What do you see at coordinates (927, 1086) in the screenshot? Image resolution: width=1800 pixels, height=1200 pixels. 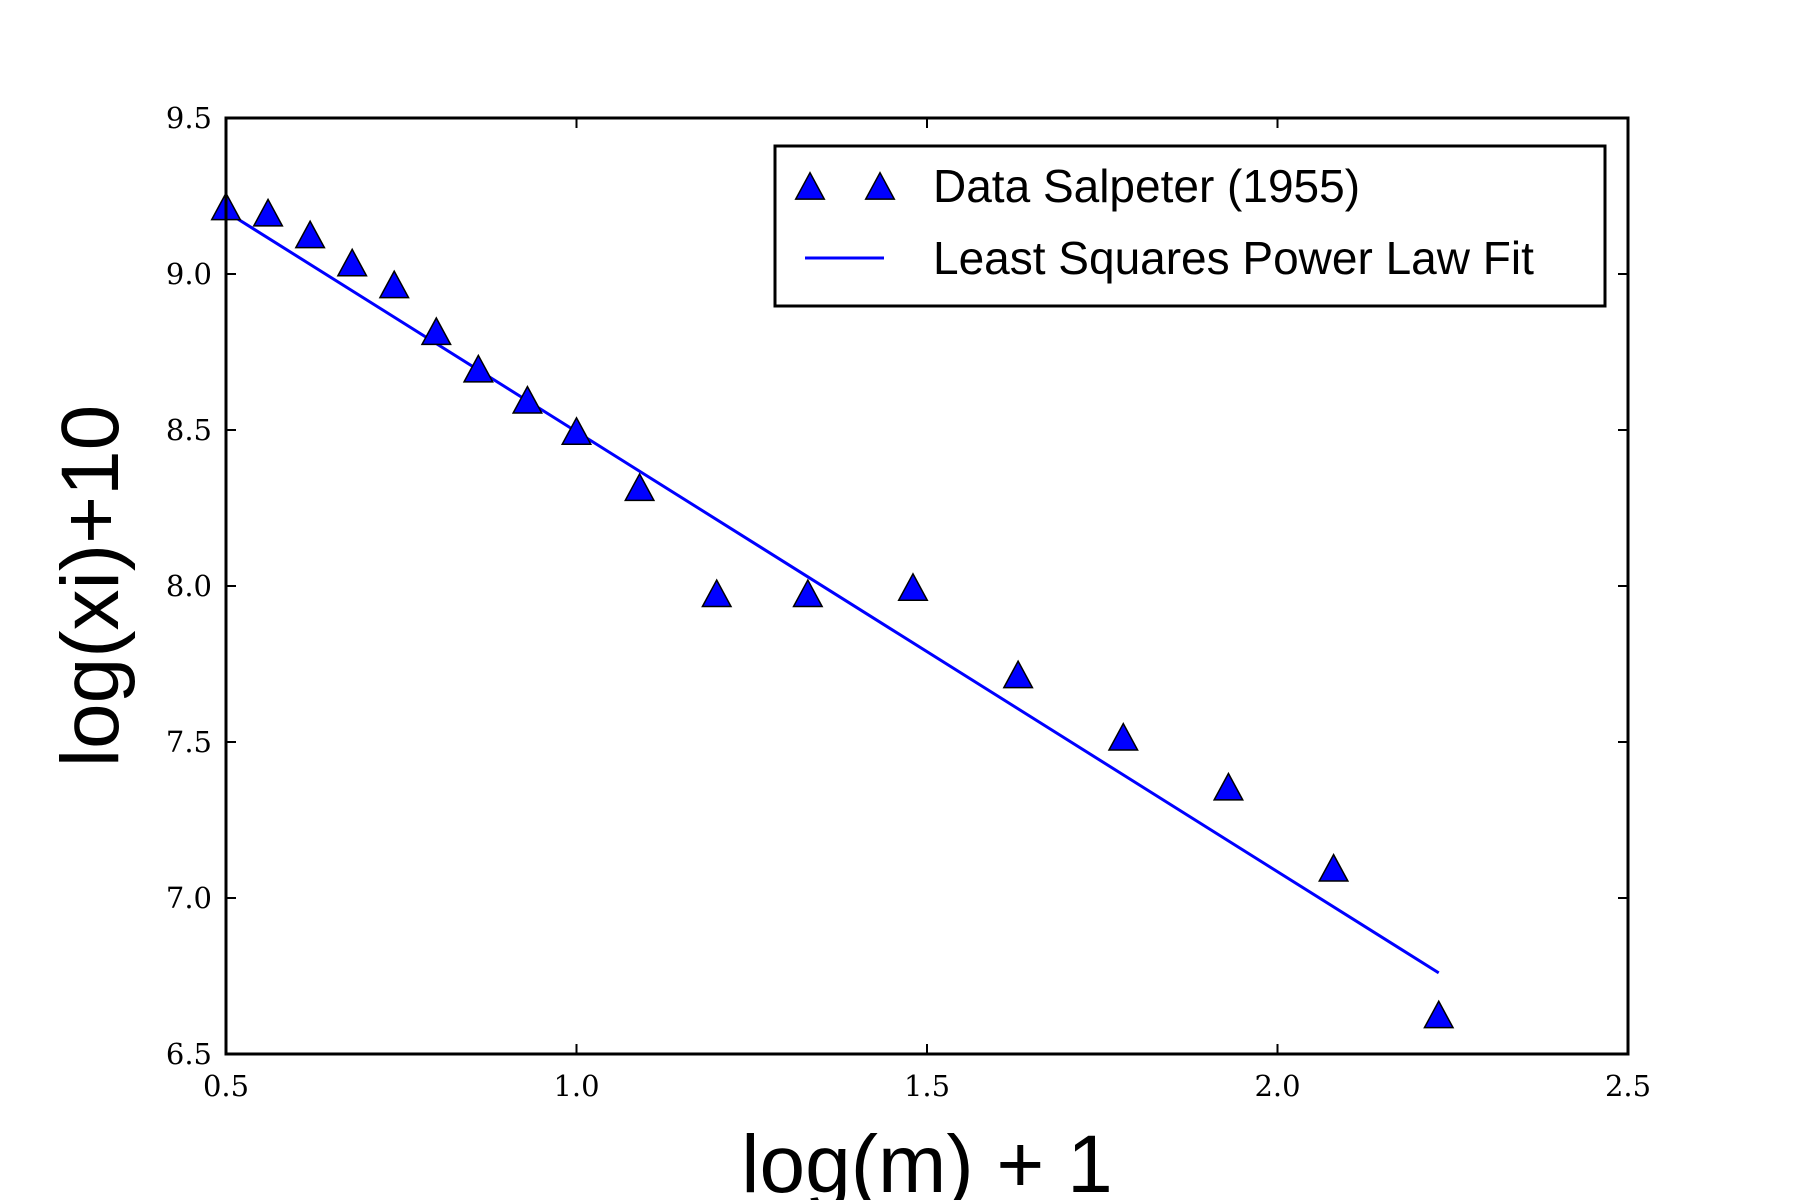 I see `x-tick-label: 1.5` at bounding box center [927, 1086].